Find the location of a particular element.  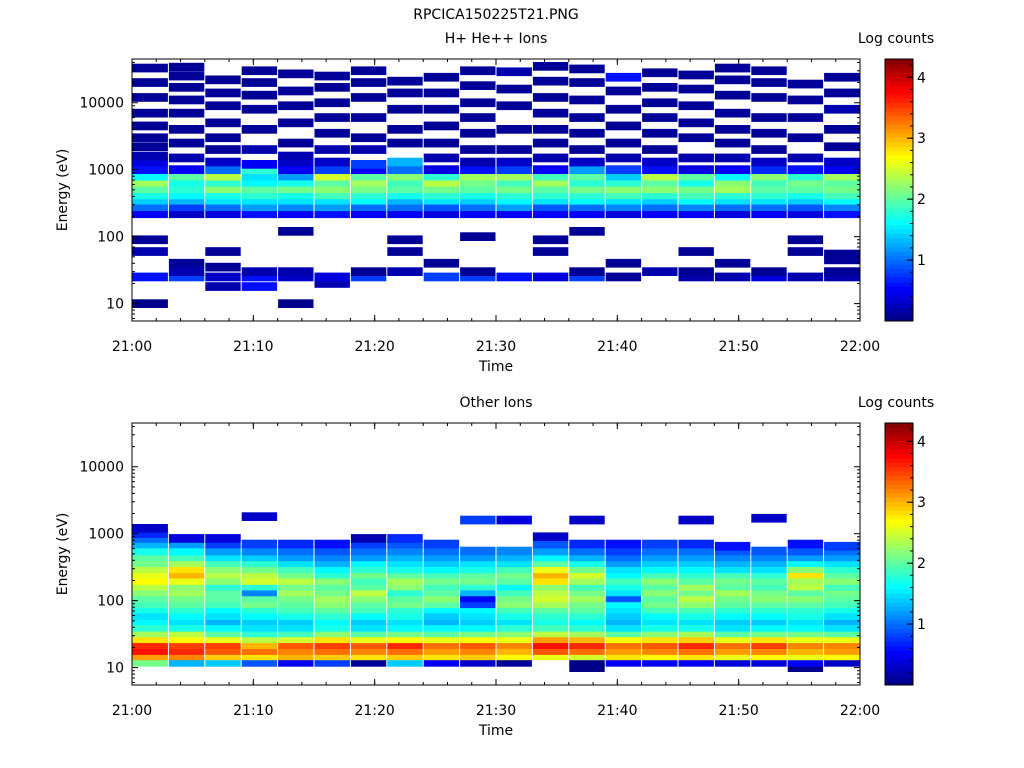

colorbar-tick-label: 2 is located at coordinates (921, 200).